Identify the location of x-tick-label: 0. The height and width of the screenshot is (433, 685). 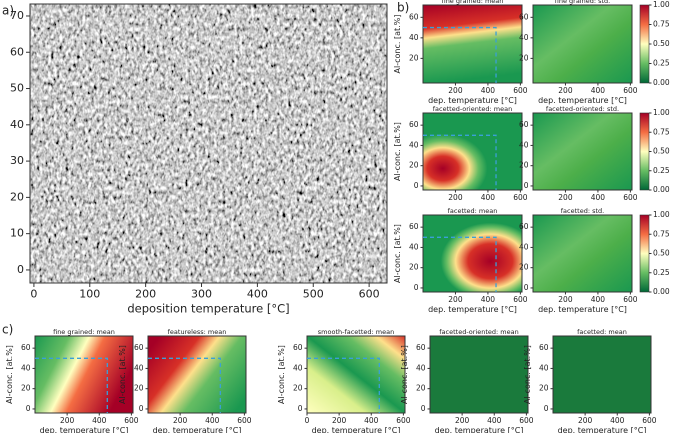
(307, 420).